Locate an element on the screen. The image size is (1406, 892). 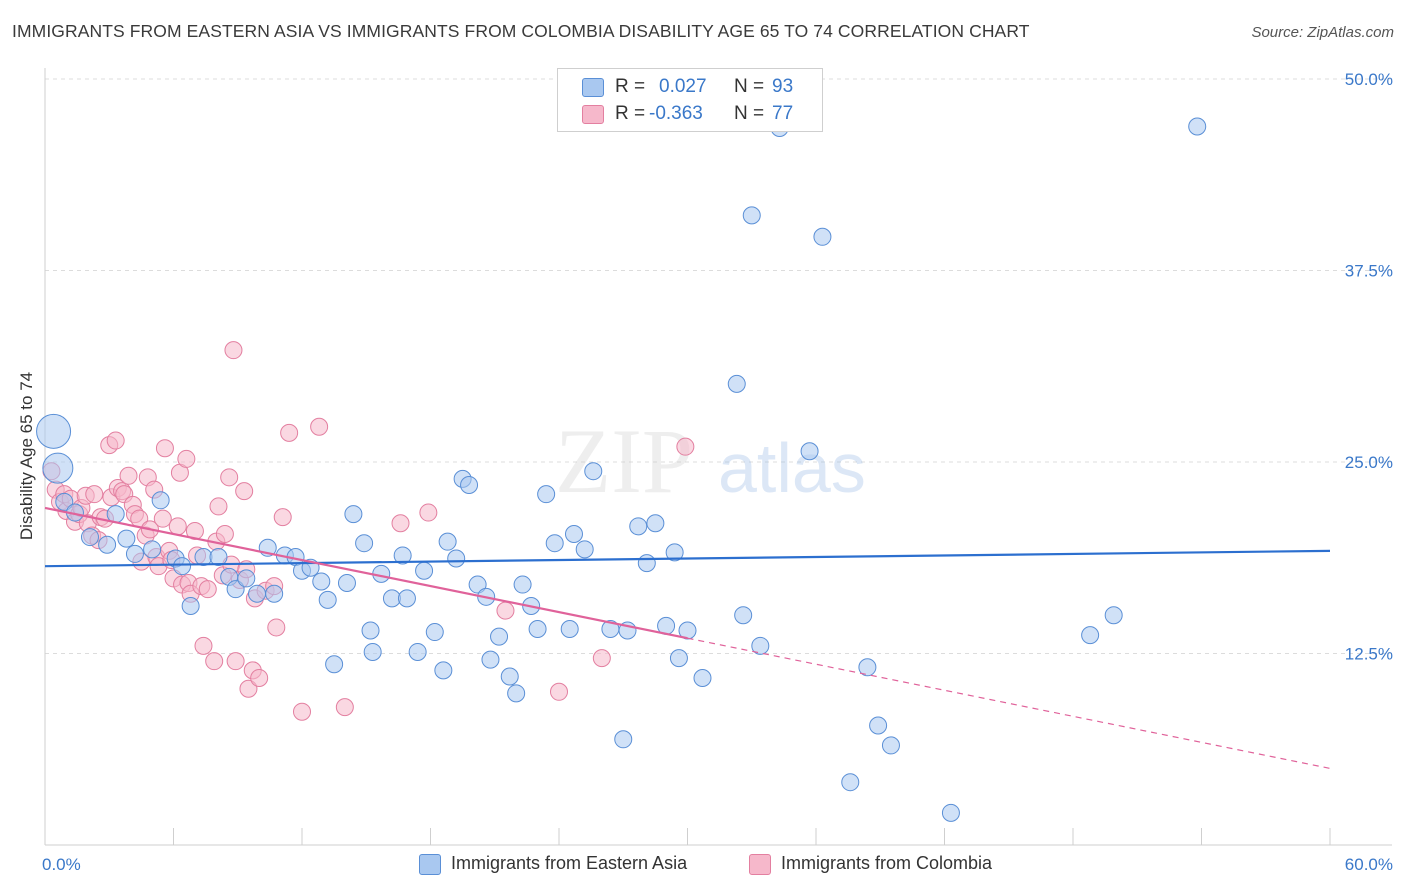
blue-swatch is located at coordinates (593, 87).